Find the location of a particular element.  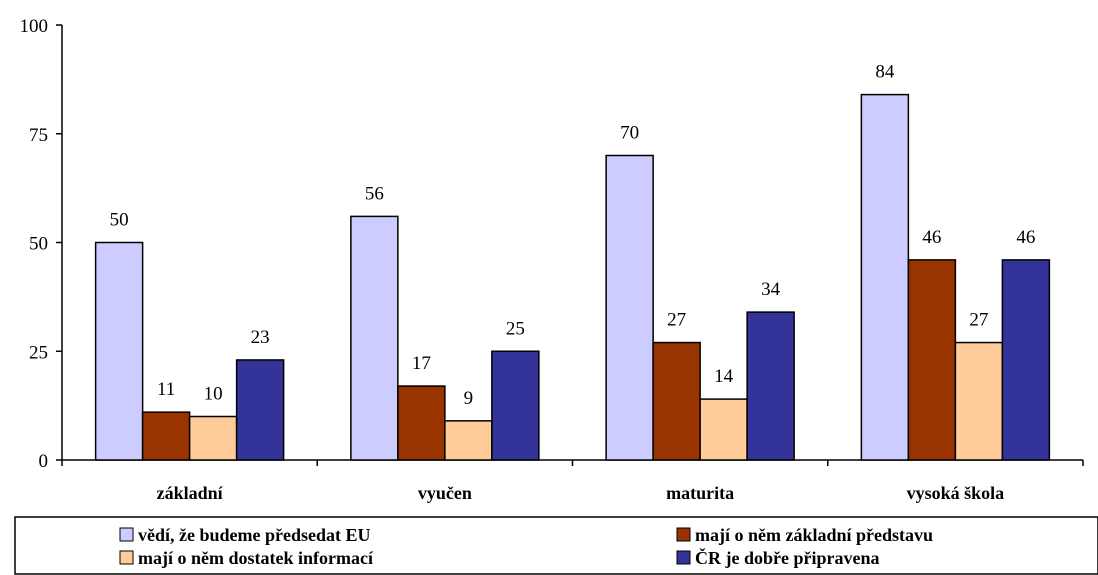

data-label: 11 is located at coordinates (166, 389).